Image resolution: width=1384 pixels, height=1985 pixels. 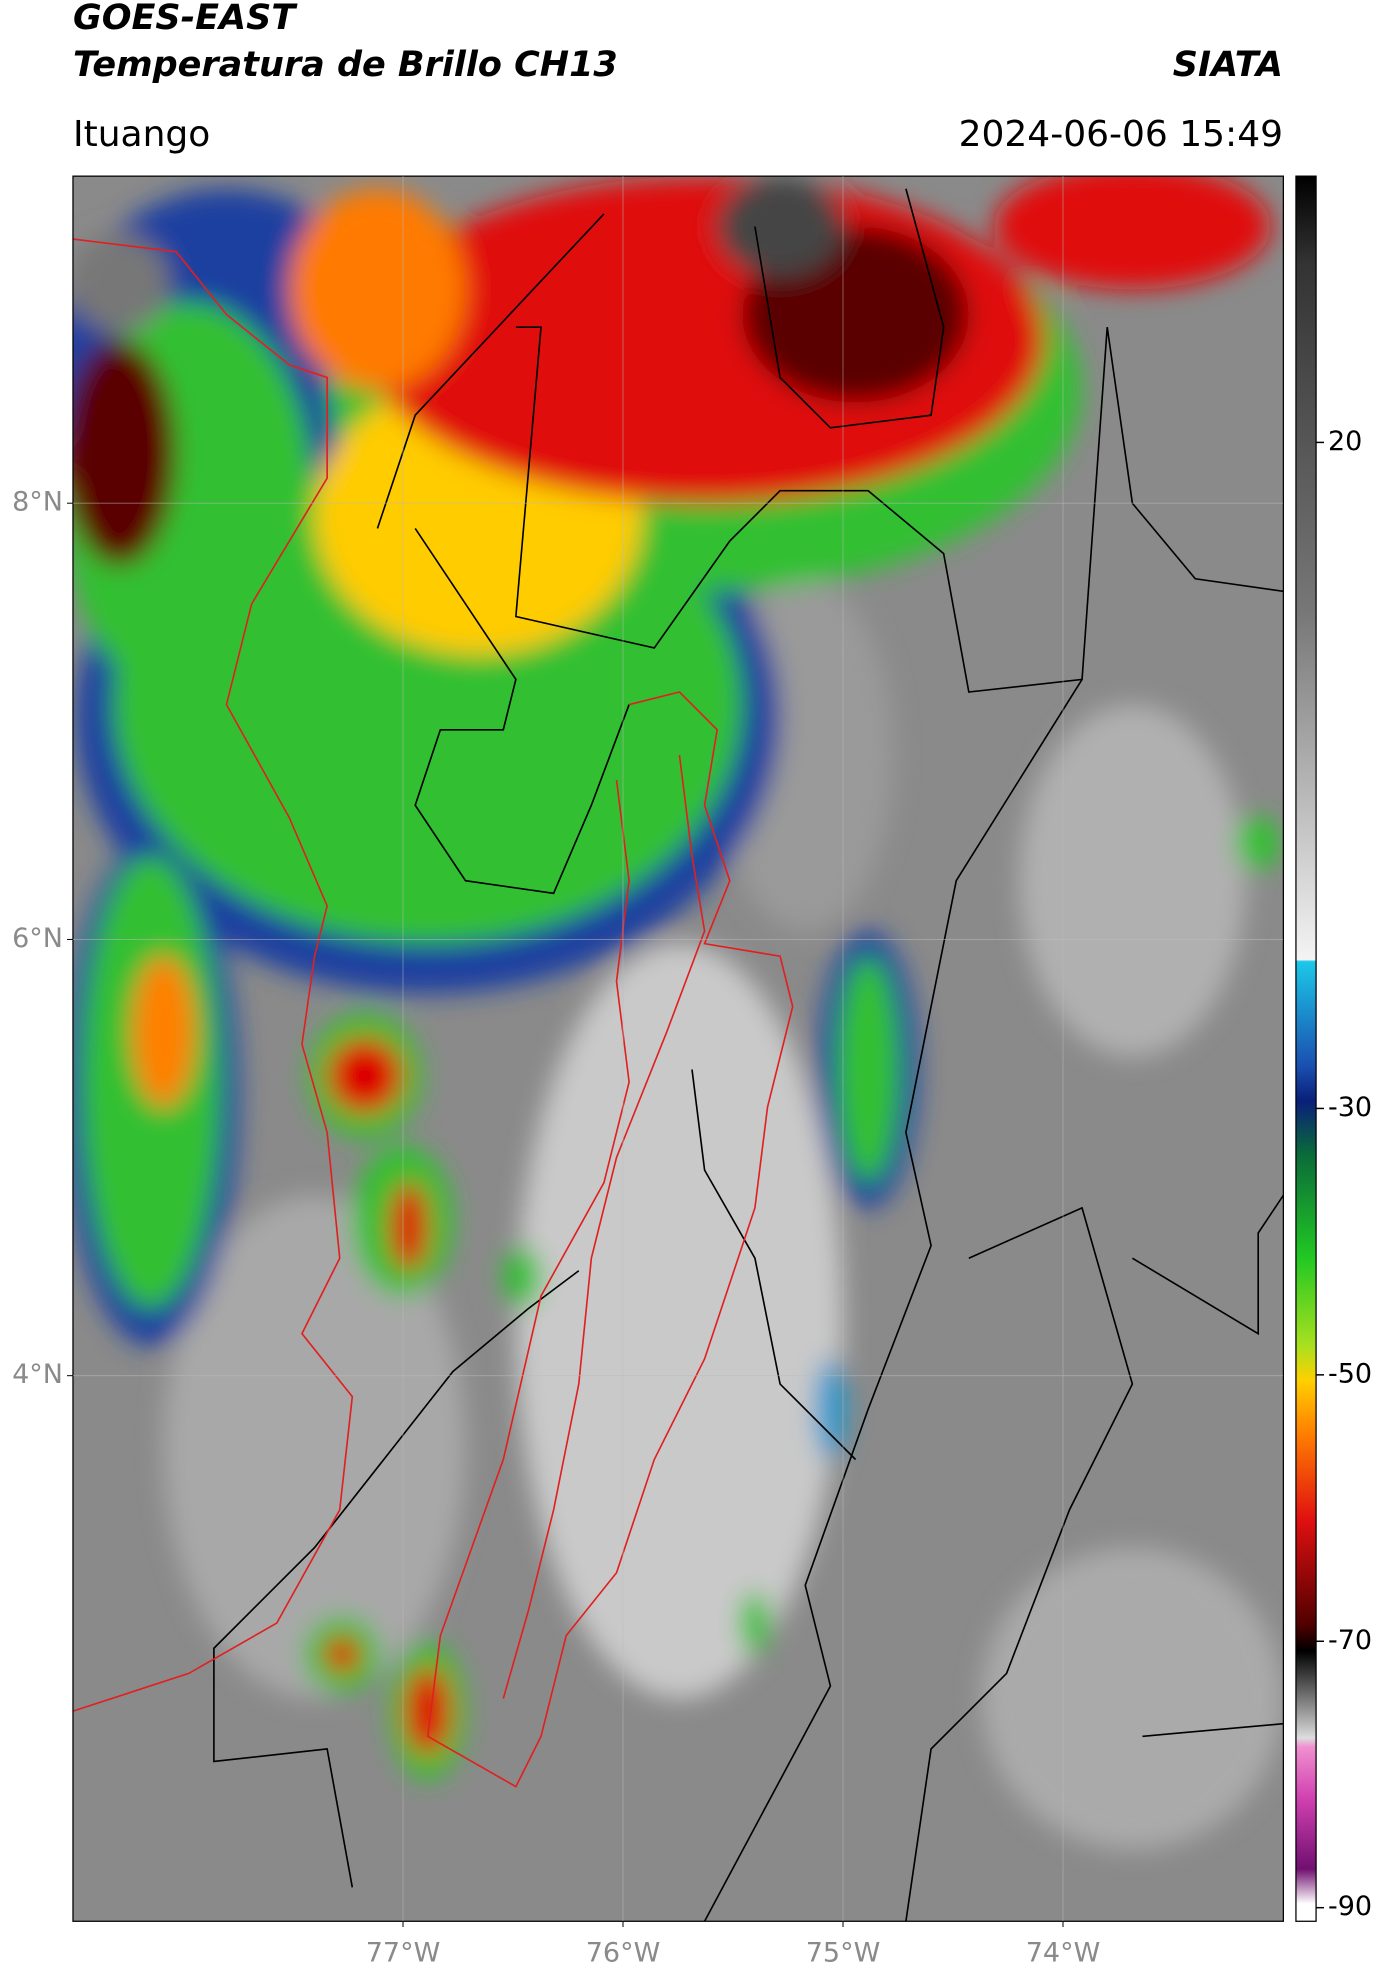 What do you see at coordinates (403, 1953) in the screenshot?
I see `x-tick-label: 77°W` at bounding box center [403, 1953].